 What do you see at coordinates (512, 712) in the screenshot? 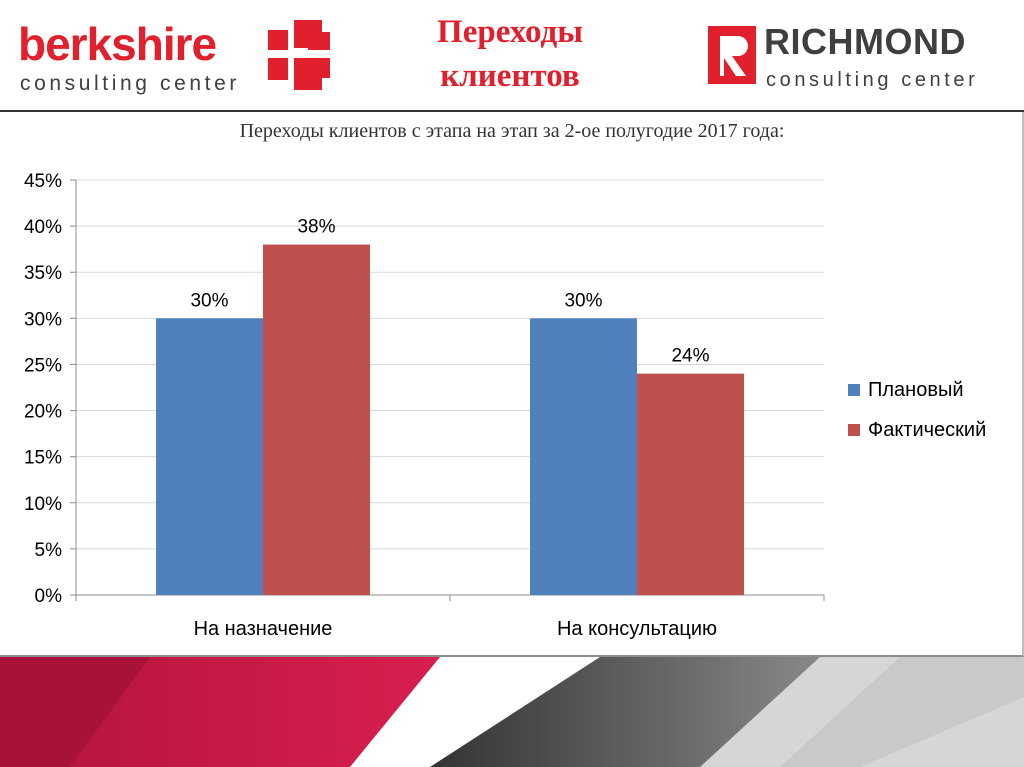
I see `decorative-footer` at bounding box center [512, 712].